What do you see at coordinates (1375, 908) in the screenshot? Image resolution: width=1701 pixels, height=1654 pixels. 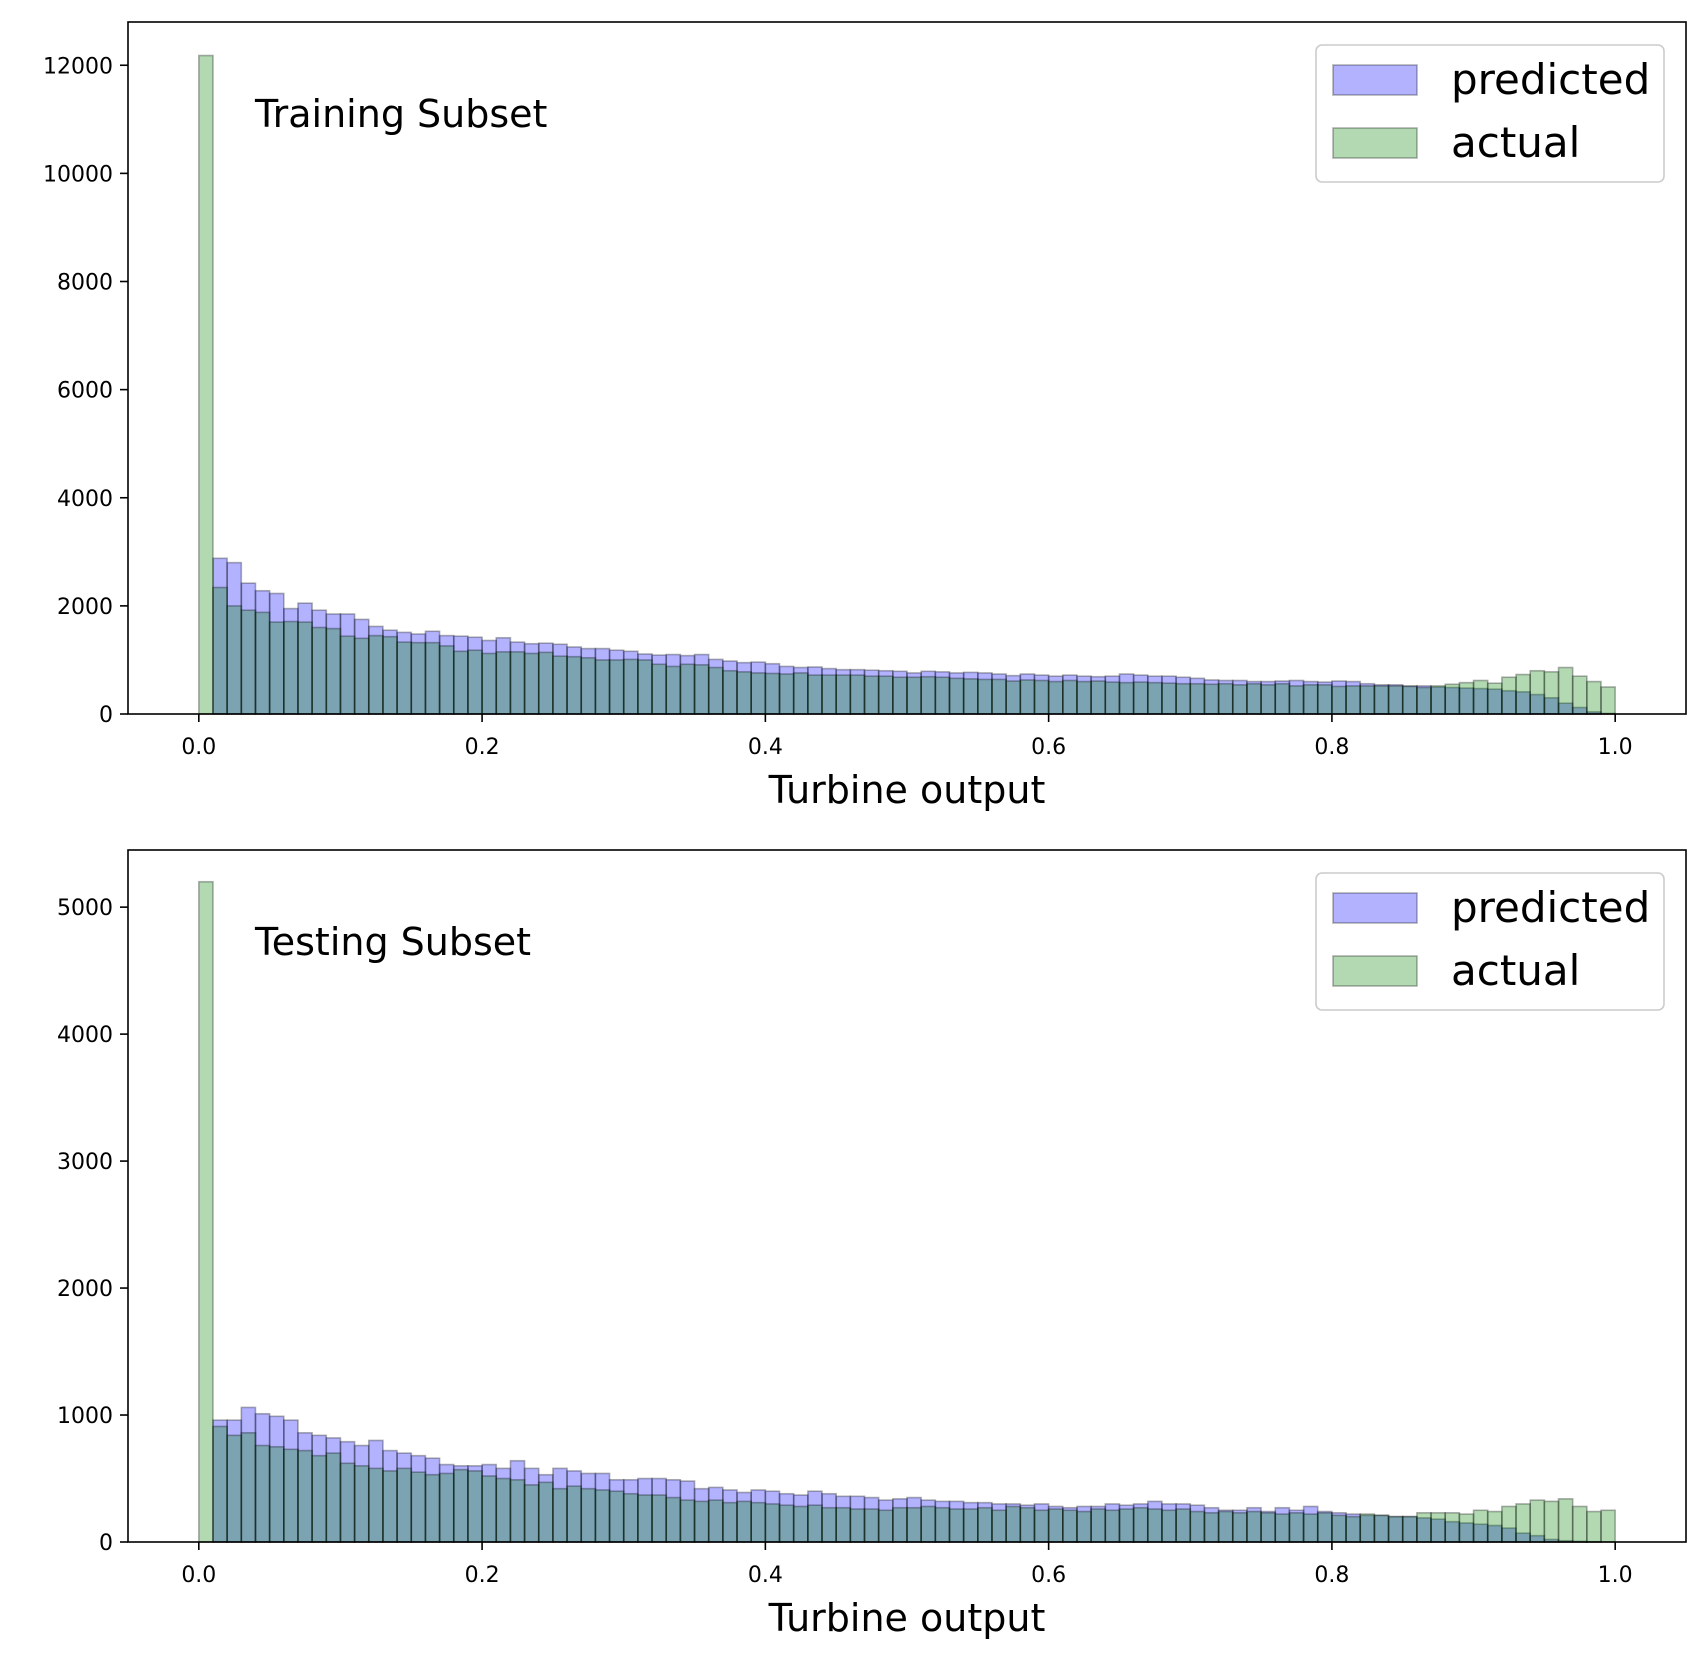 I see `predicted-legend-swatch` at bounding box center [1375, 908].